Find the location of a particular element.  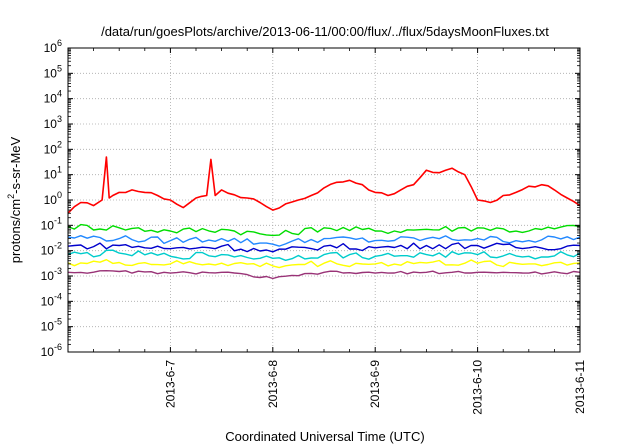

x-axis-label: Coordinated Universal Time (UTC) is located at coordinates (324, 436).